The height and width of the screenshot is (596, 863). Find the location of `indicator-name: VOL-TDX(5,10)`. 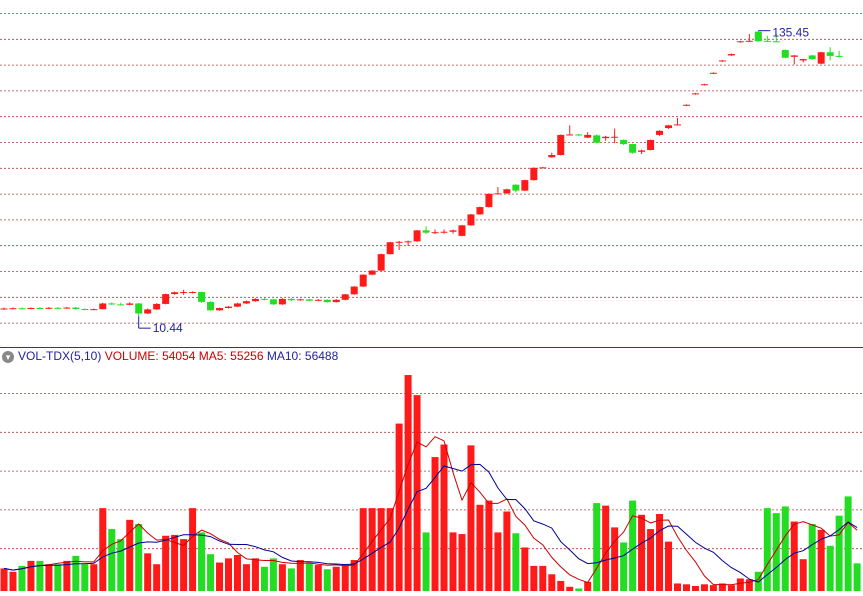

indicator-name: VOL-TDX(5,10) is located at coordinates (60, 356).